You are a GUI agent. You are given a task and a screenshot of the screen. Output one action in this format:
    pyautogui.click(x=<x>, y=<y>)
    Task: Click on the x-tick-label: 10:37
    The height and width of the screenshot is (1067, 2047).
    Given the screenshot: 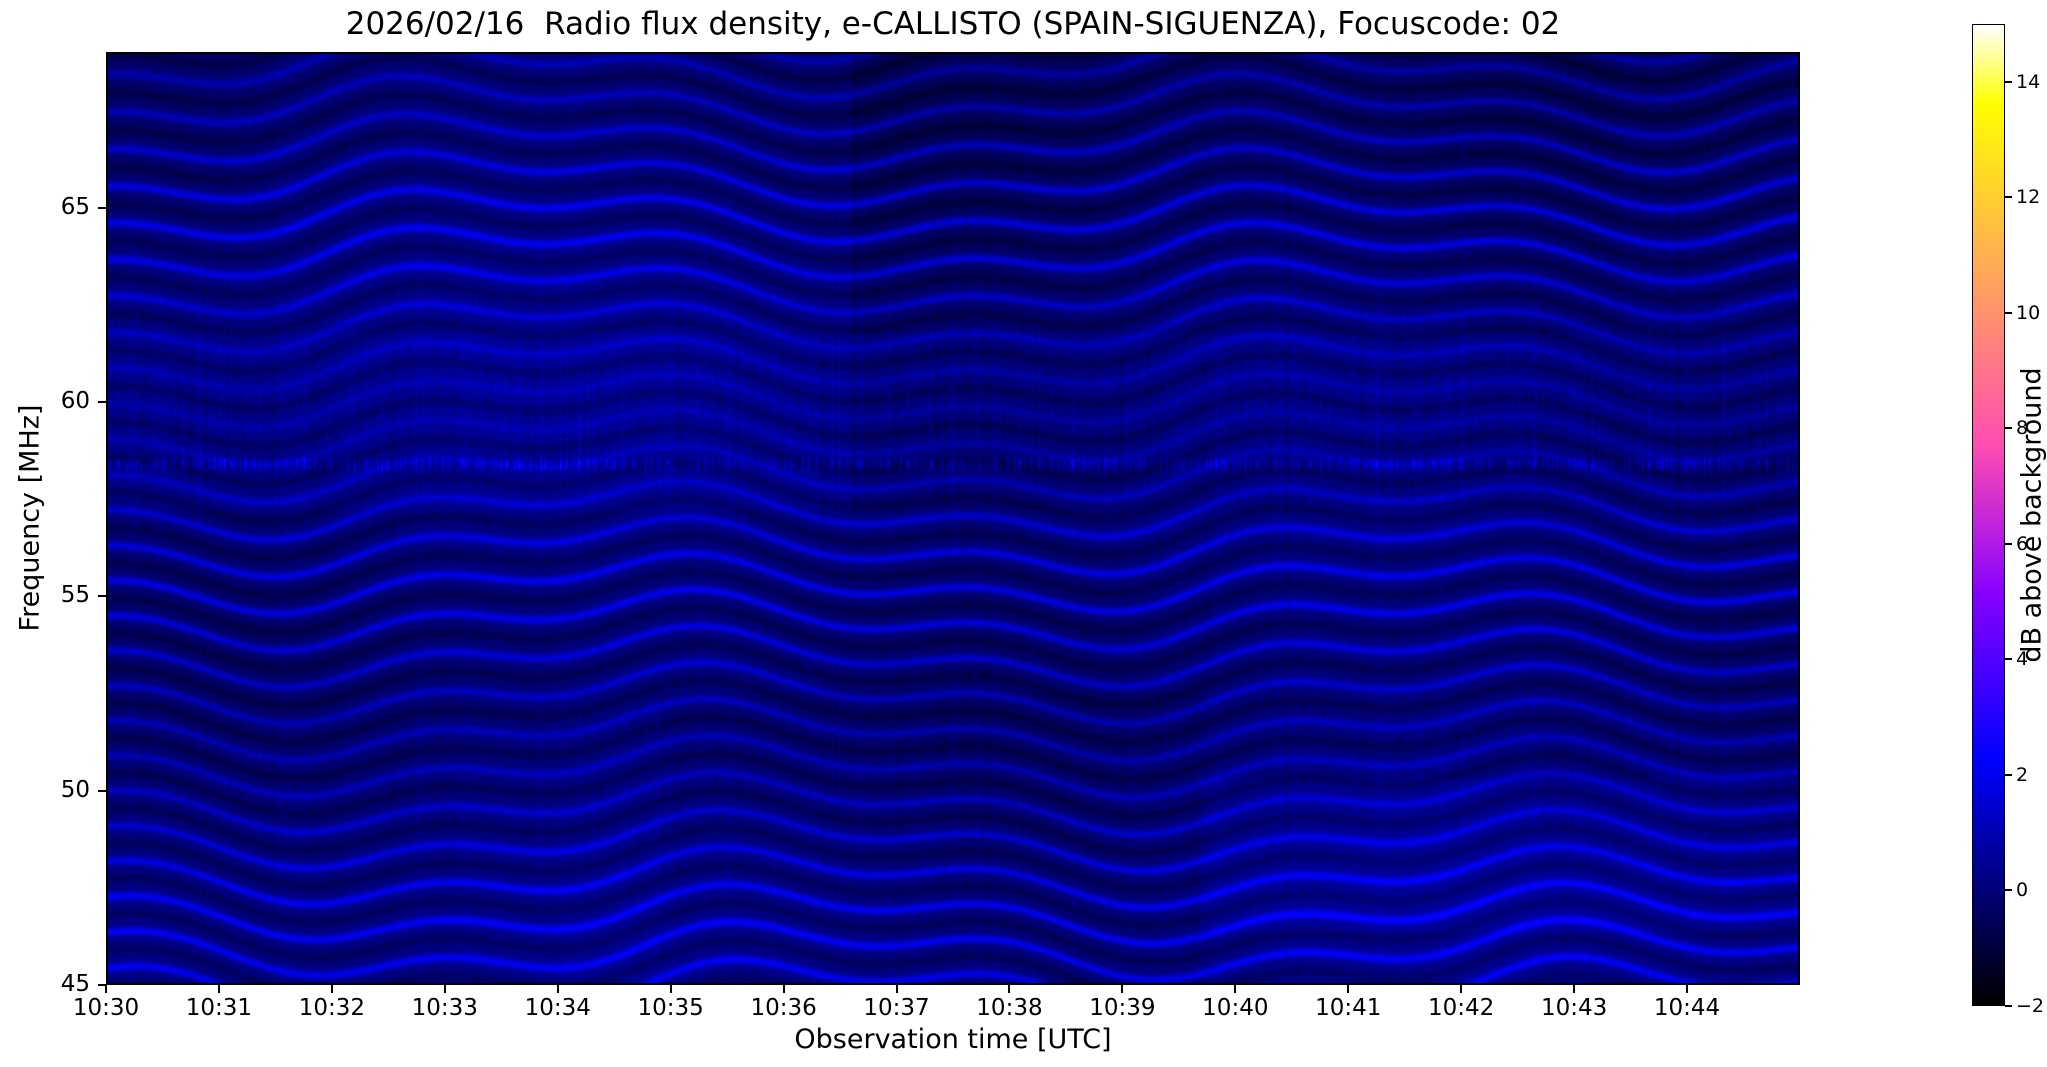 What is the action you would take?
    pyautogui.click(x=896, y=1008)
    